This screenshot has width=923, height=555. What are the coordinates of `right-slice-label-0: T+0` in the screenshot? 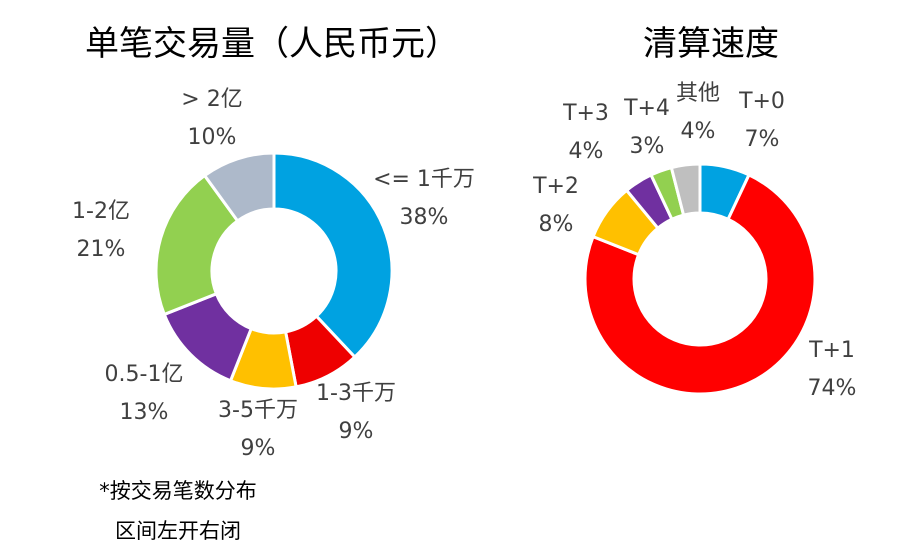 It's located at (761, 101).